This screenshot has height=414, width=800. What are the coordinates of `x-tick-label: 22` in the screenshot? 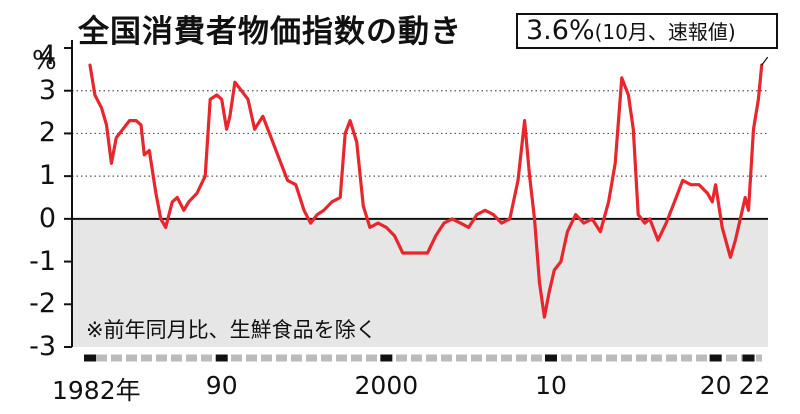 It's located at (754, 385).